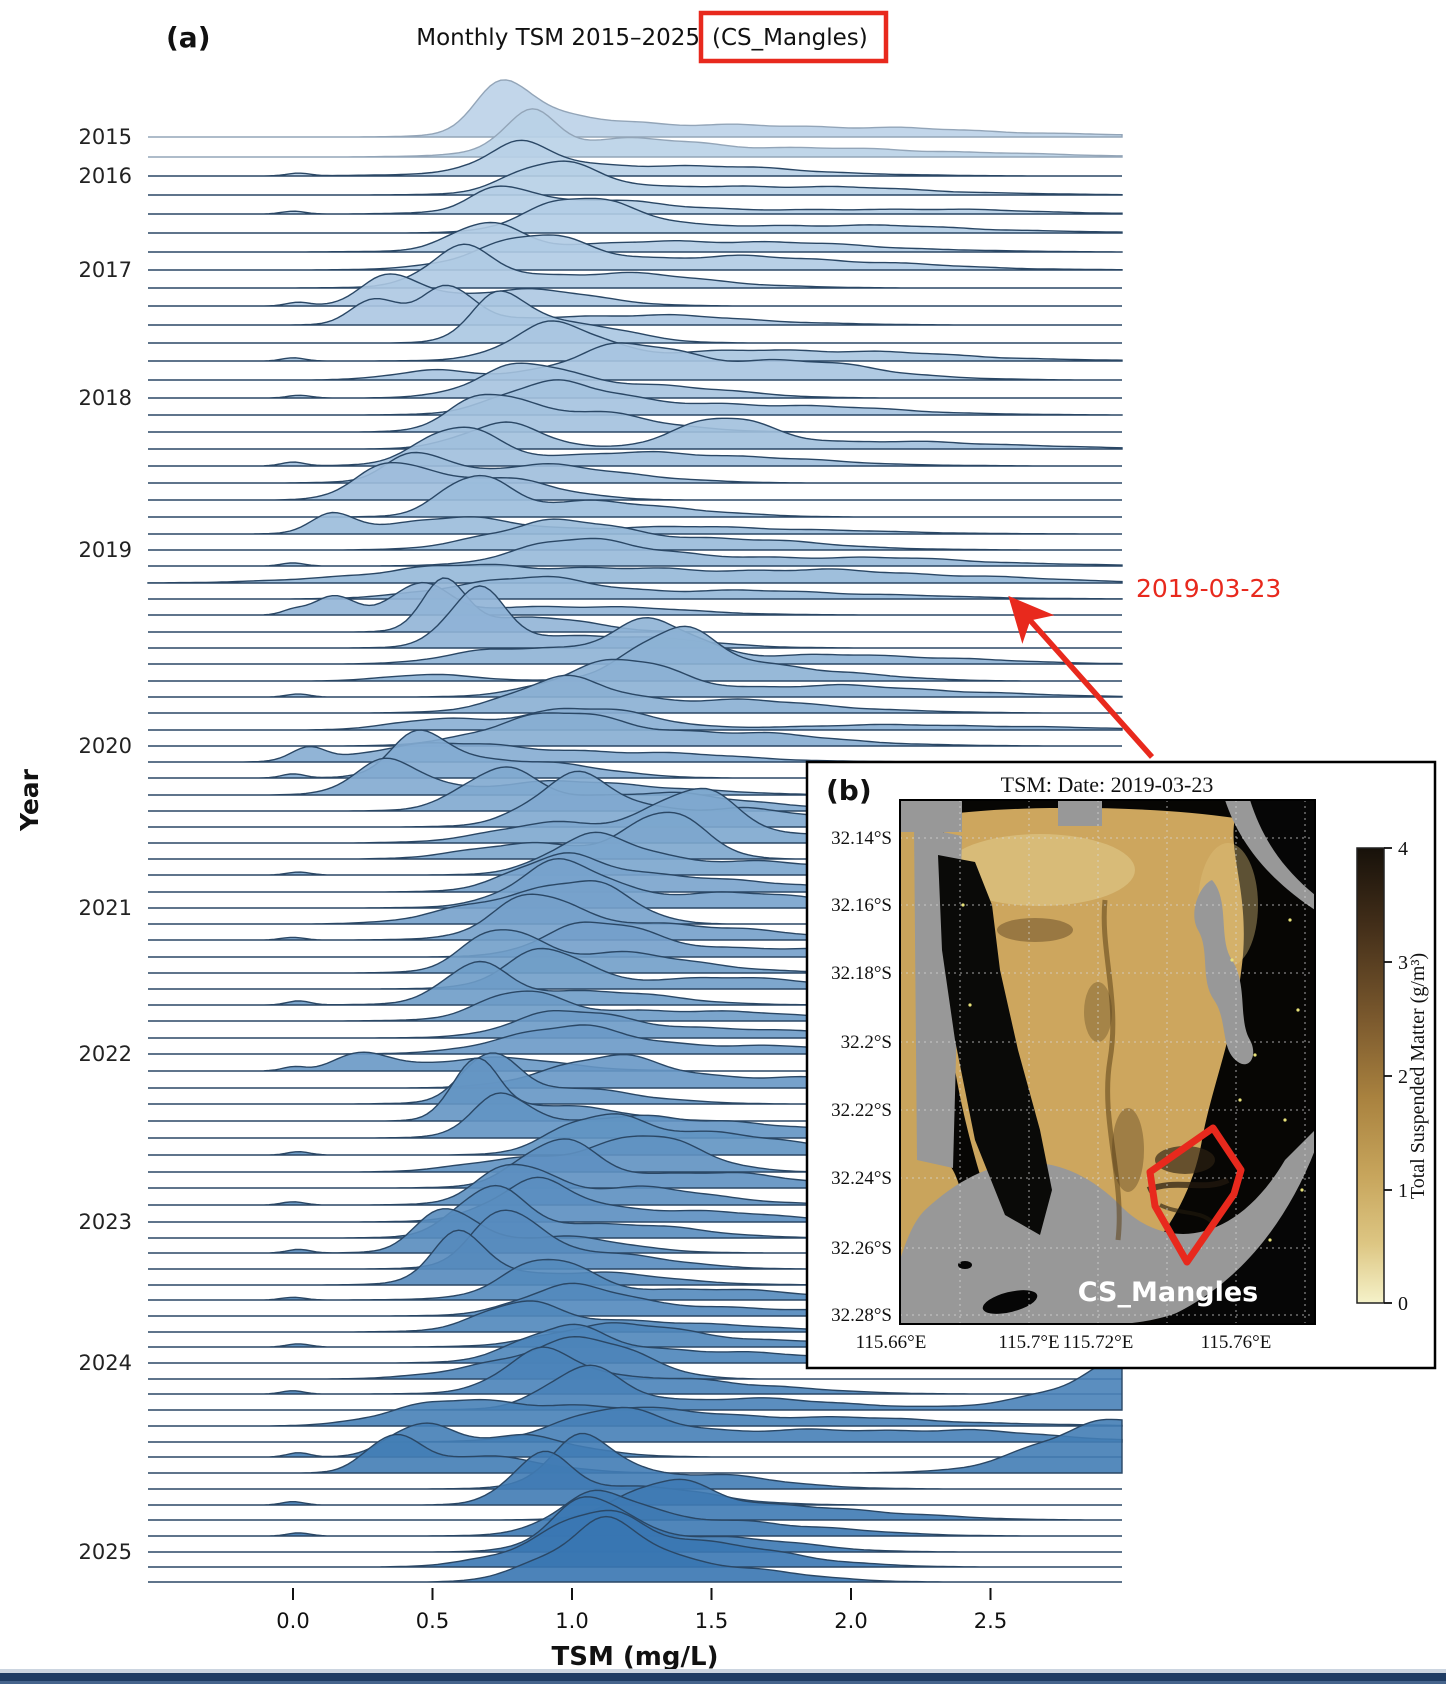 This screenshot has width=1446, height=1684. What do you see at coordinates (861, 973) in the screenshot?
I see `inset-lat-tick-label: 32.18°S` at bounding box center [861, 973].